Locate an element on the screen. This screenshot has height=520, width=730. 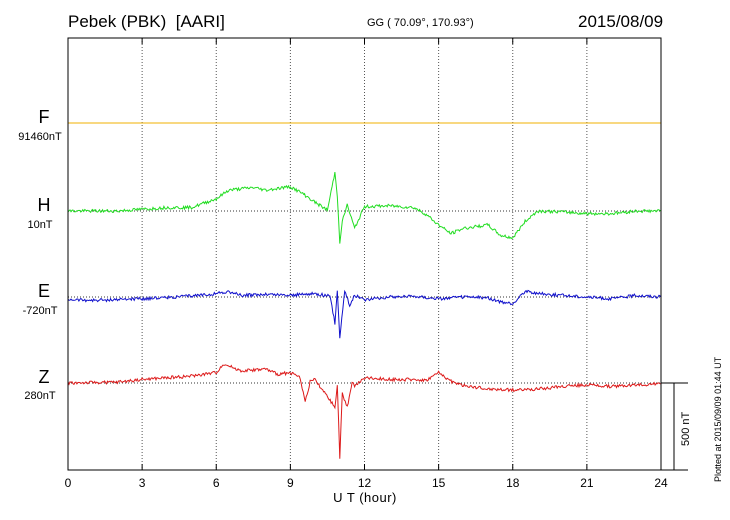
chart-date: 2015/08/09 is located at coordinates (621, 21).